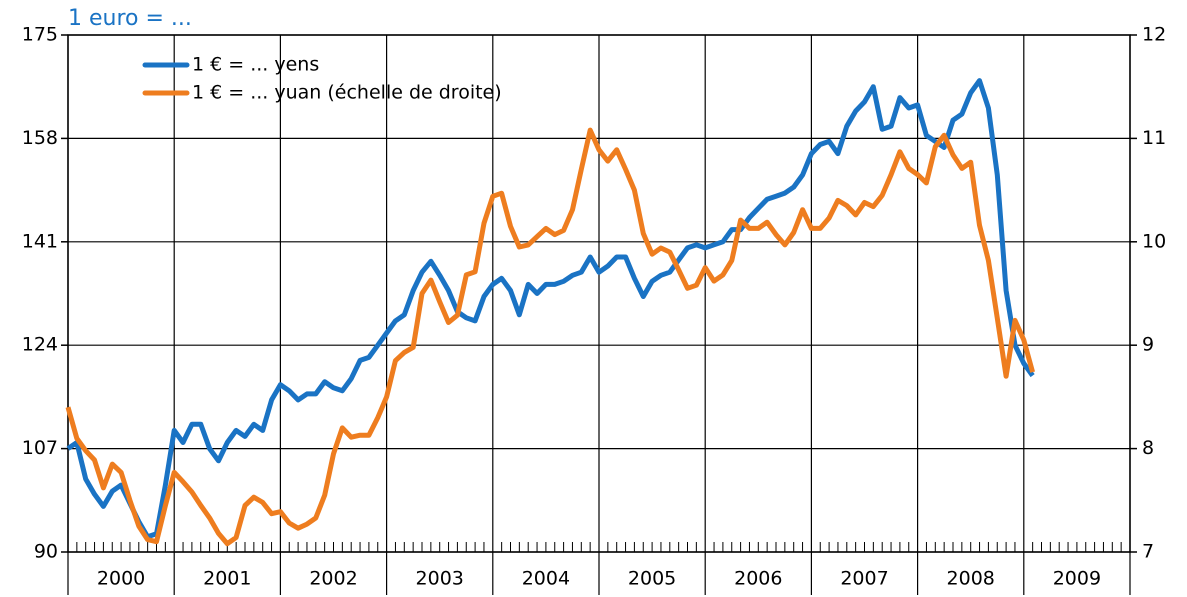  What do you see at coordinates (121, 579) in the screenshot?
I see `x-tick-label: 2000` at bounding box center [121, 579].